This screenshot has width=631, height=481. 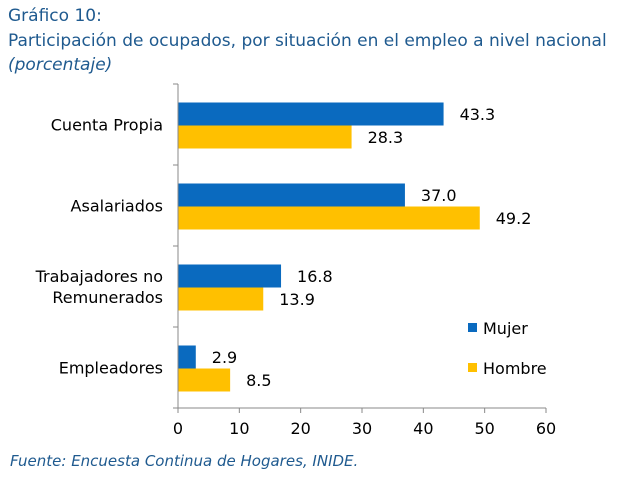 What do you see at coordinates (239, 428) in the screenshot?
I see `x-tick-label-1: 10` at bounding box center [239, 428].